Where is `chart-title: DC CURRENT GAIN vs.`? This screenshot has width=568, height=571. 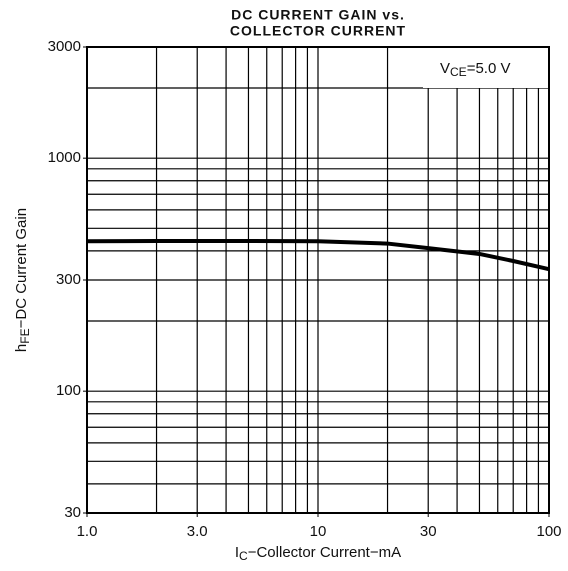 chart-title: DC CURRENT GAIN vs. is located at coordinates (318, 15).